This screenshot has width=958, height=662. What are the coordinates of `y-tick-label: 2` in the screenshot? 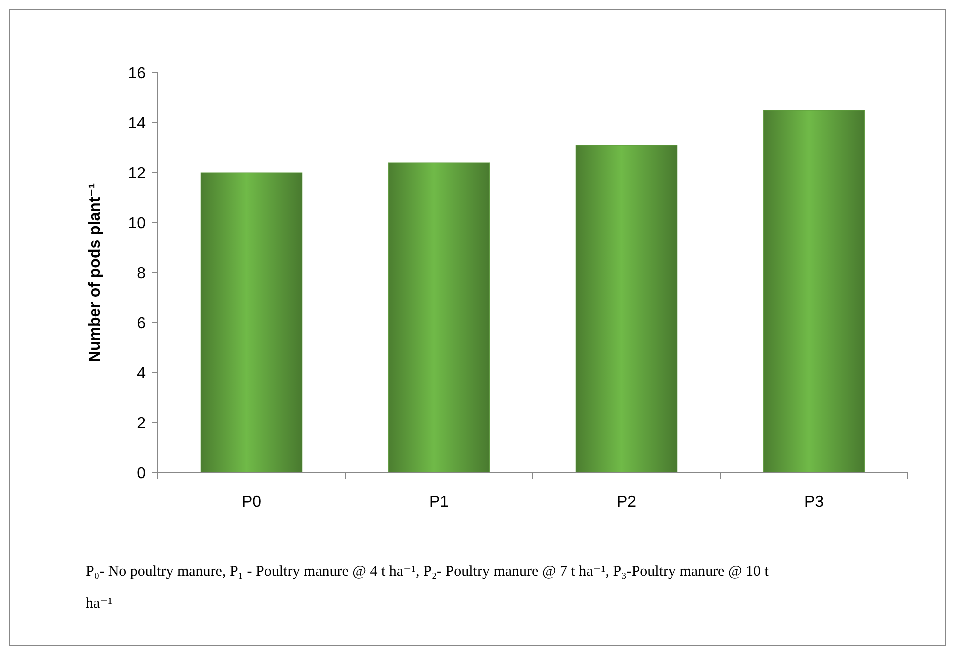 It's located at (141, 424).